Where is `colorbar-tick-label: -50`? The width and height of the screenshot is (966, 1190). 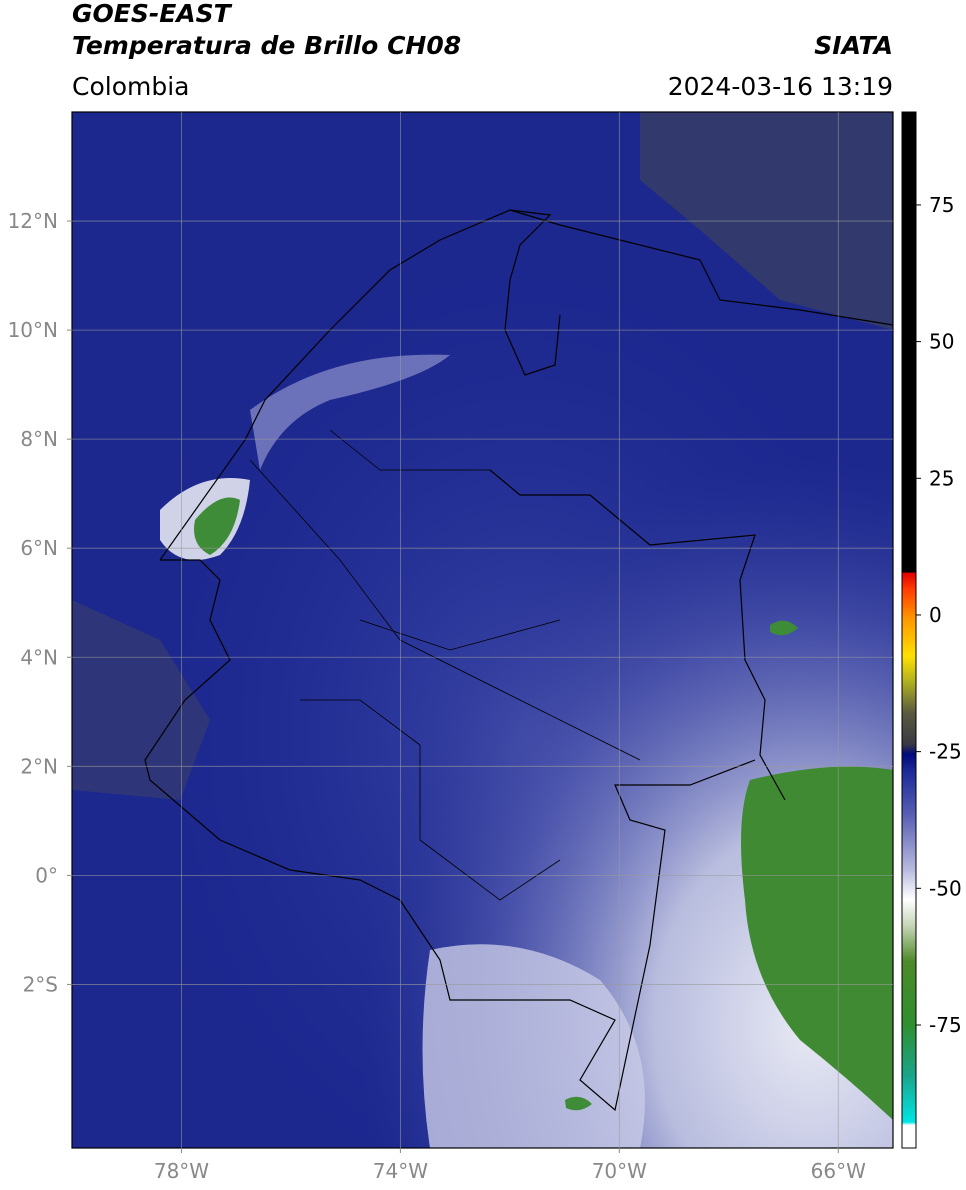 colorbar-tick-label: -50 is located at coordinates (945, 888).